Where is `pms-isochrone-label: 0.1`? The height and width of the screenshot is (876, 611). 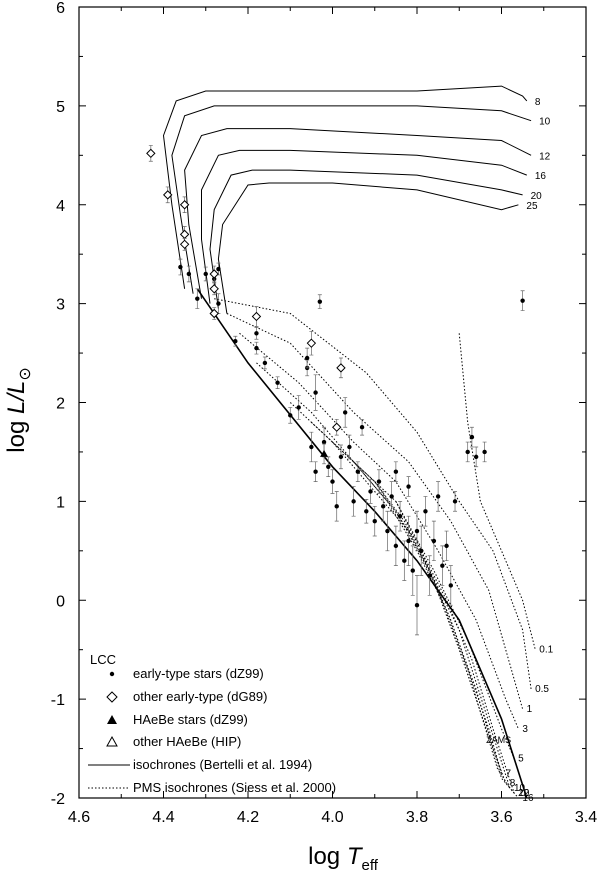 pms-isochrone-label: 0.1 is located at coordinates (546, 650).